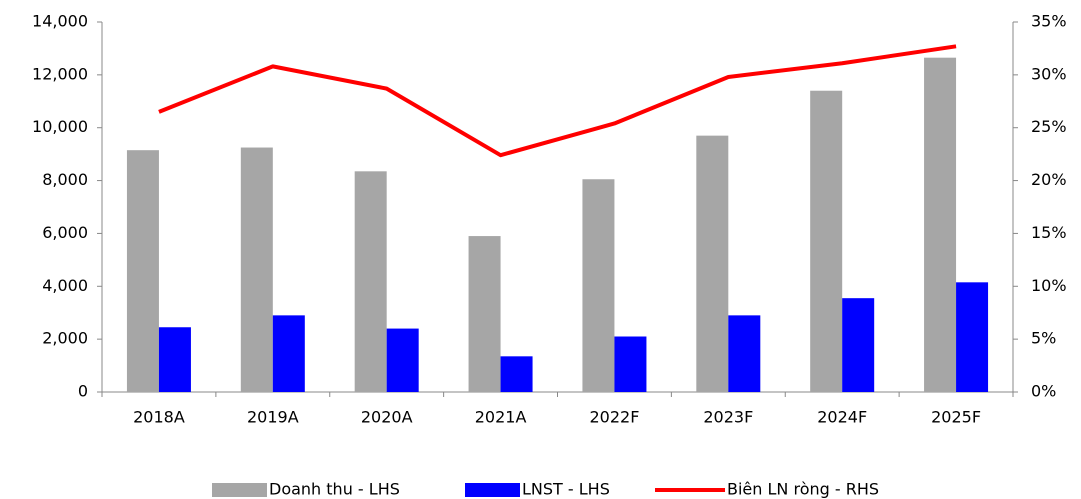 The image size is (1081, 499). What do you see at coordinates (842, 417) in the screenshot?
I see `x-tick-label: 2024F` at bounding box center [842, 417].